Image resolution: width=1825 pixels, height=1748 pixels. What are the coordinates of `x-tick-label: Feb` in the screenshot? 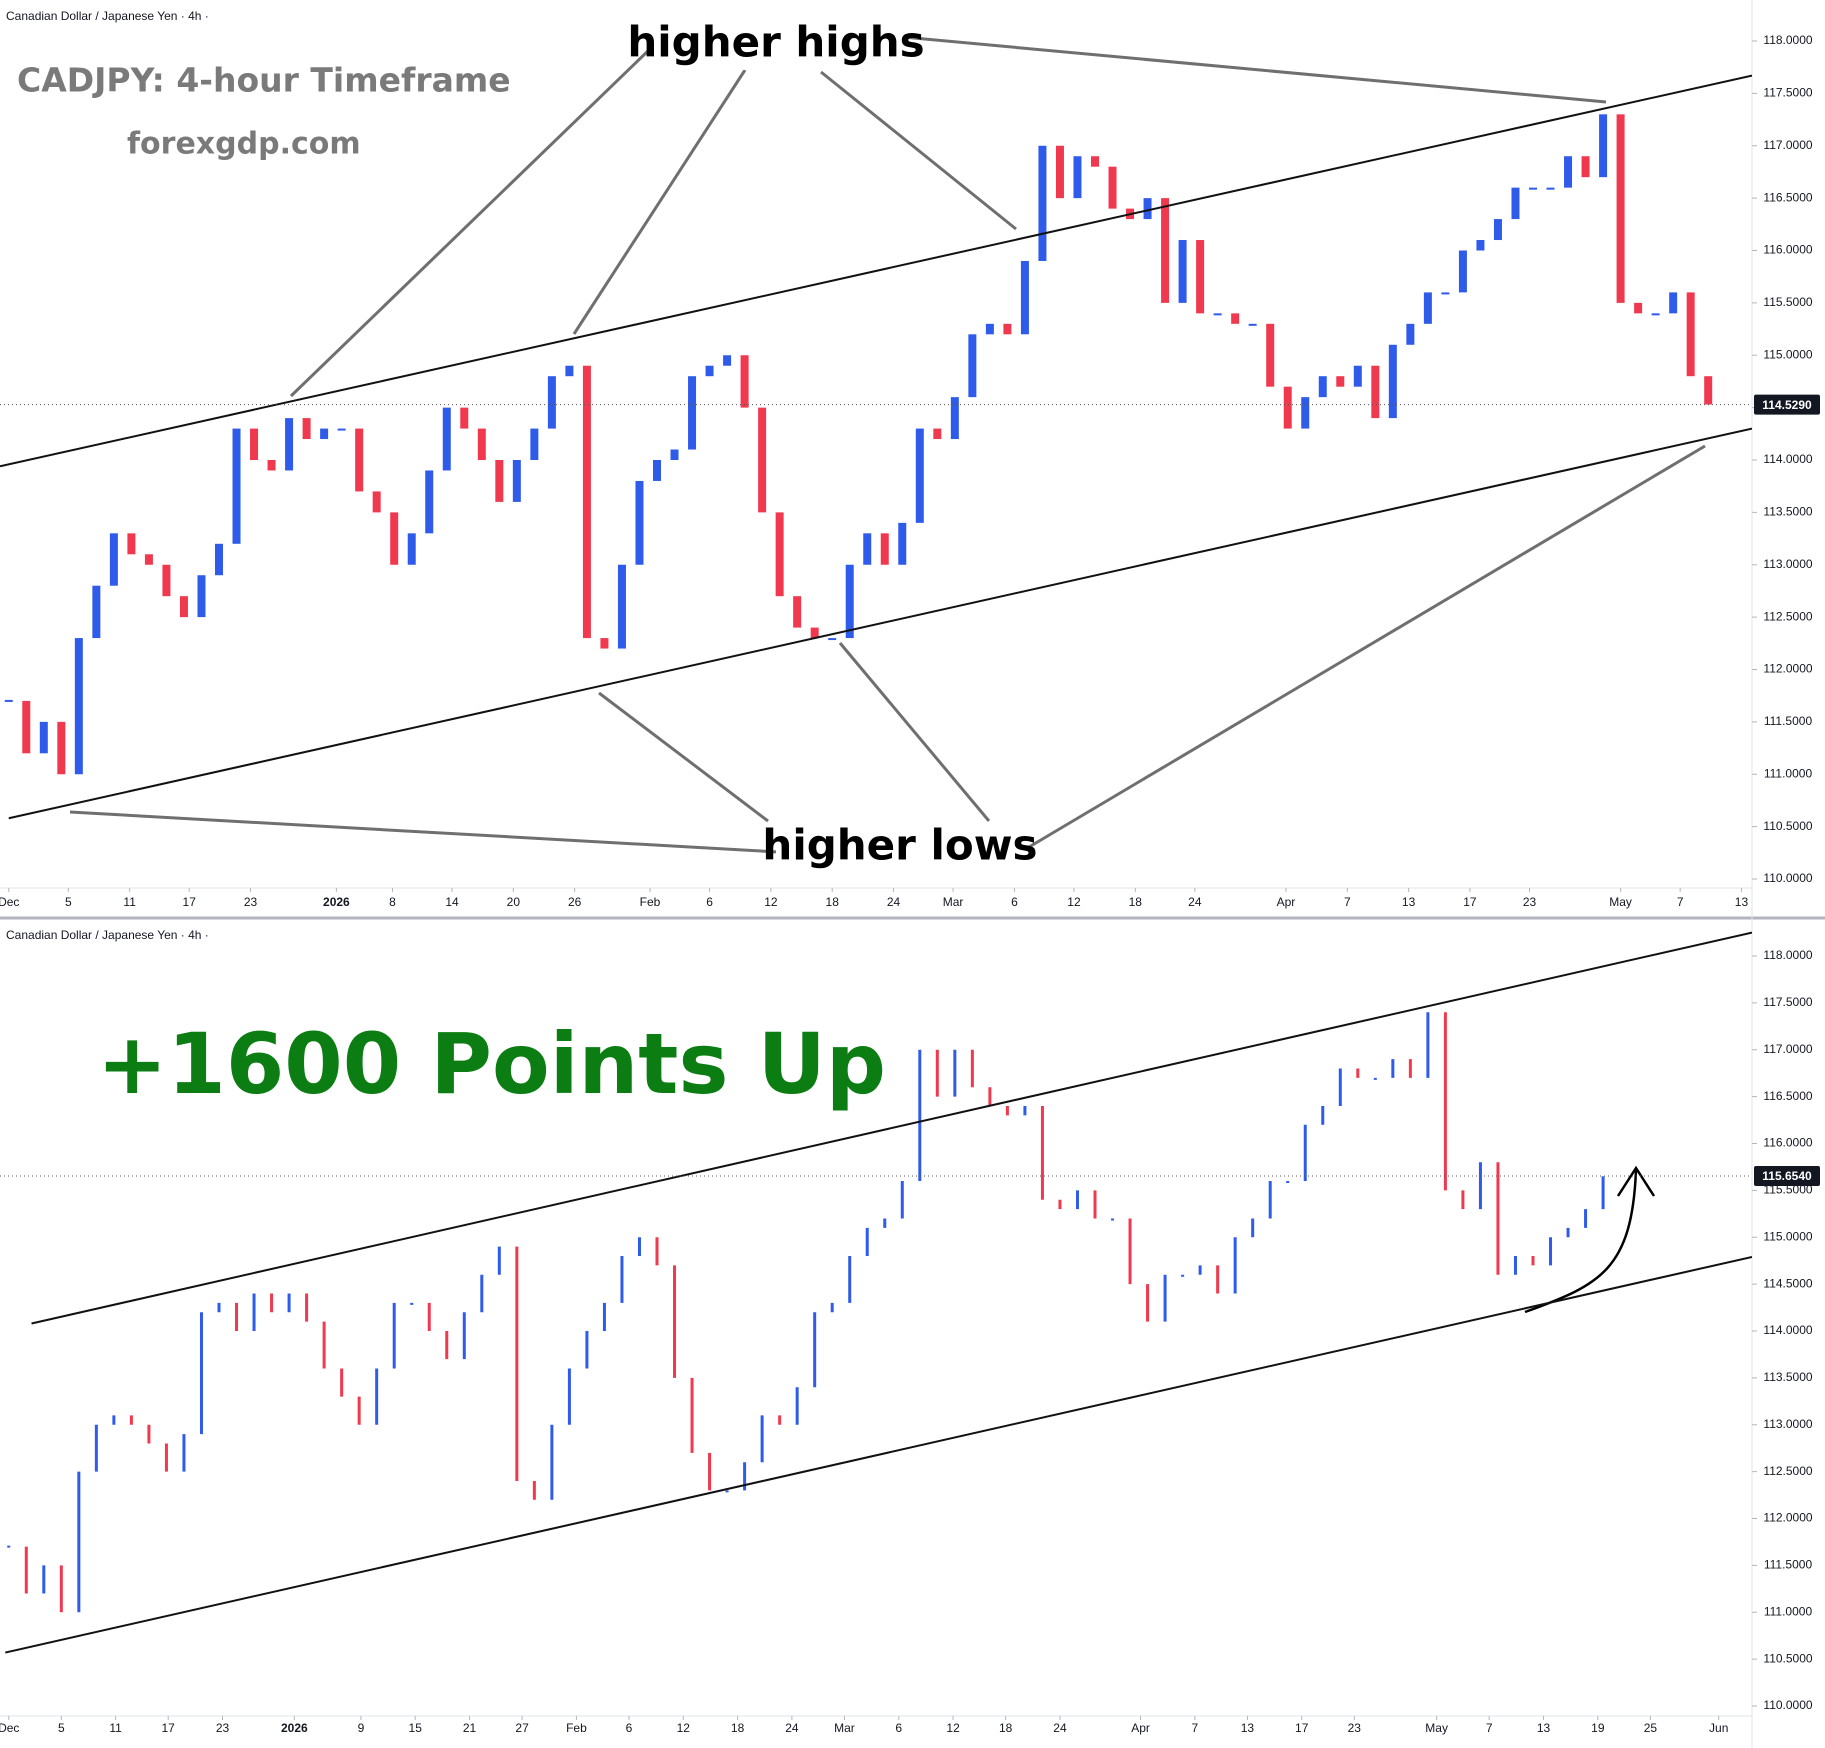 It's located at (576, 1728).